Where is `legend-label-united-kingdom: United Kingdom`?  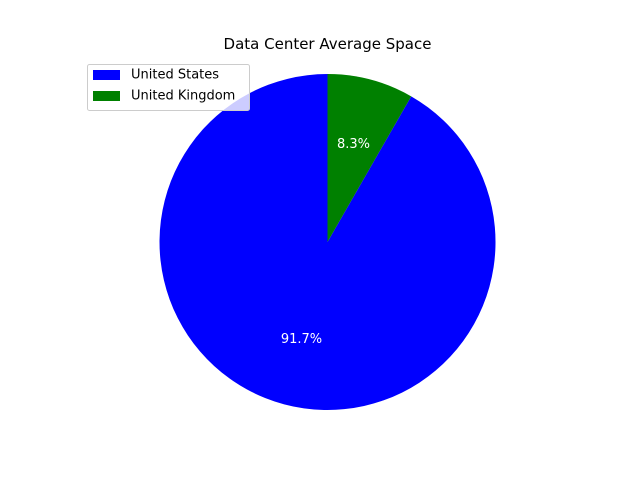 legend-label-united-kingdom: United Kingdom is located at coordinates (183, 96).